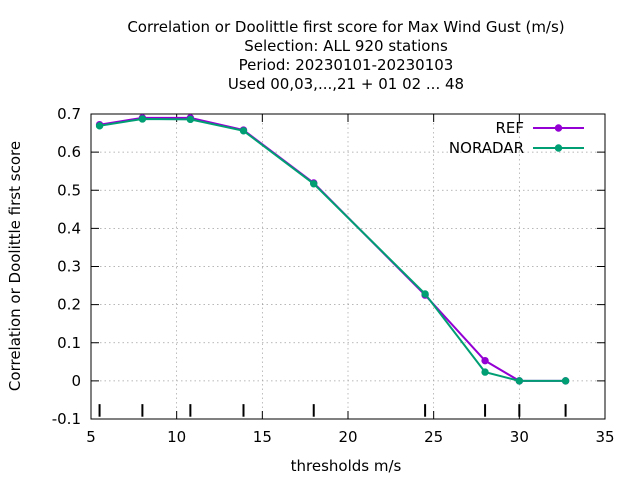 The height and width of the screenshot is (480, 640). I want to click on legend-label: NORADAR, so click(486, 148).